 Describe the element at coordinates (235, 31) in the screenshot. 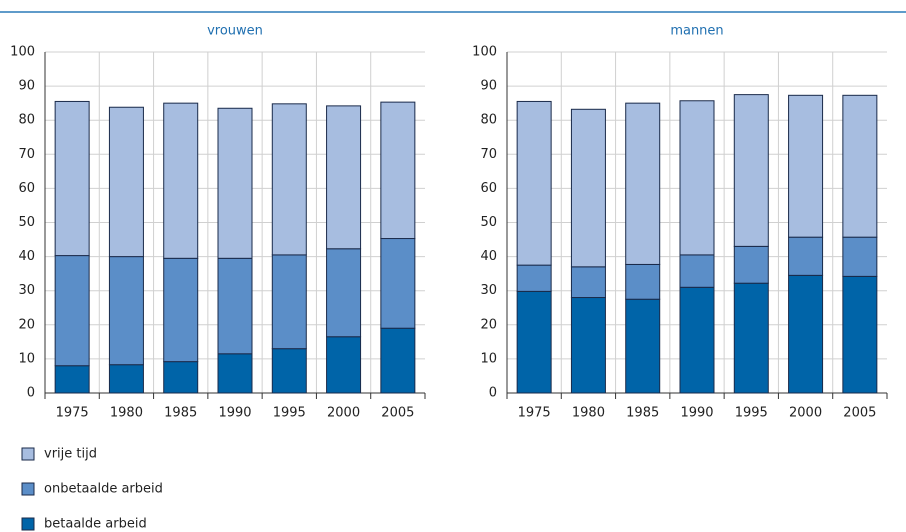

I see `chart-title: vrouwen` at that location.